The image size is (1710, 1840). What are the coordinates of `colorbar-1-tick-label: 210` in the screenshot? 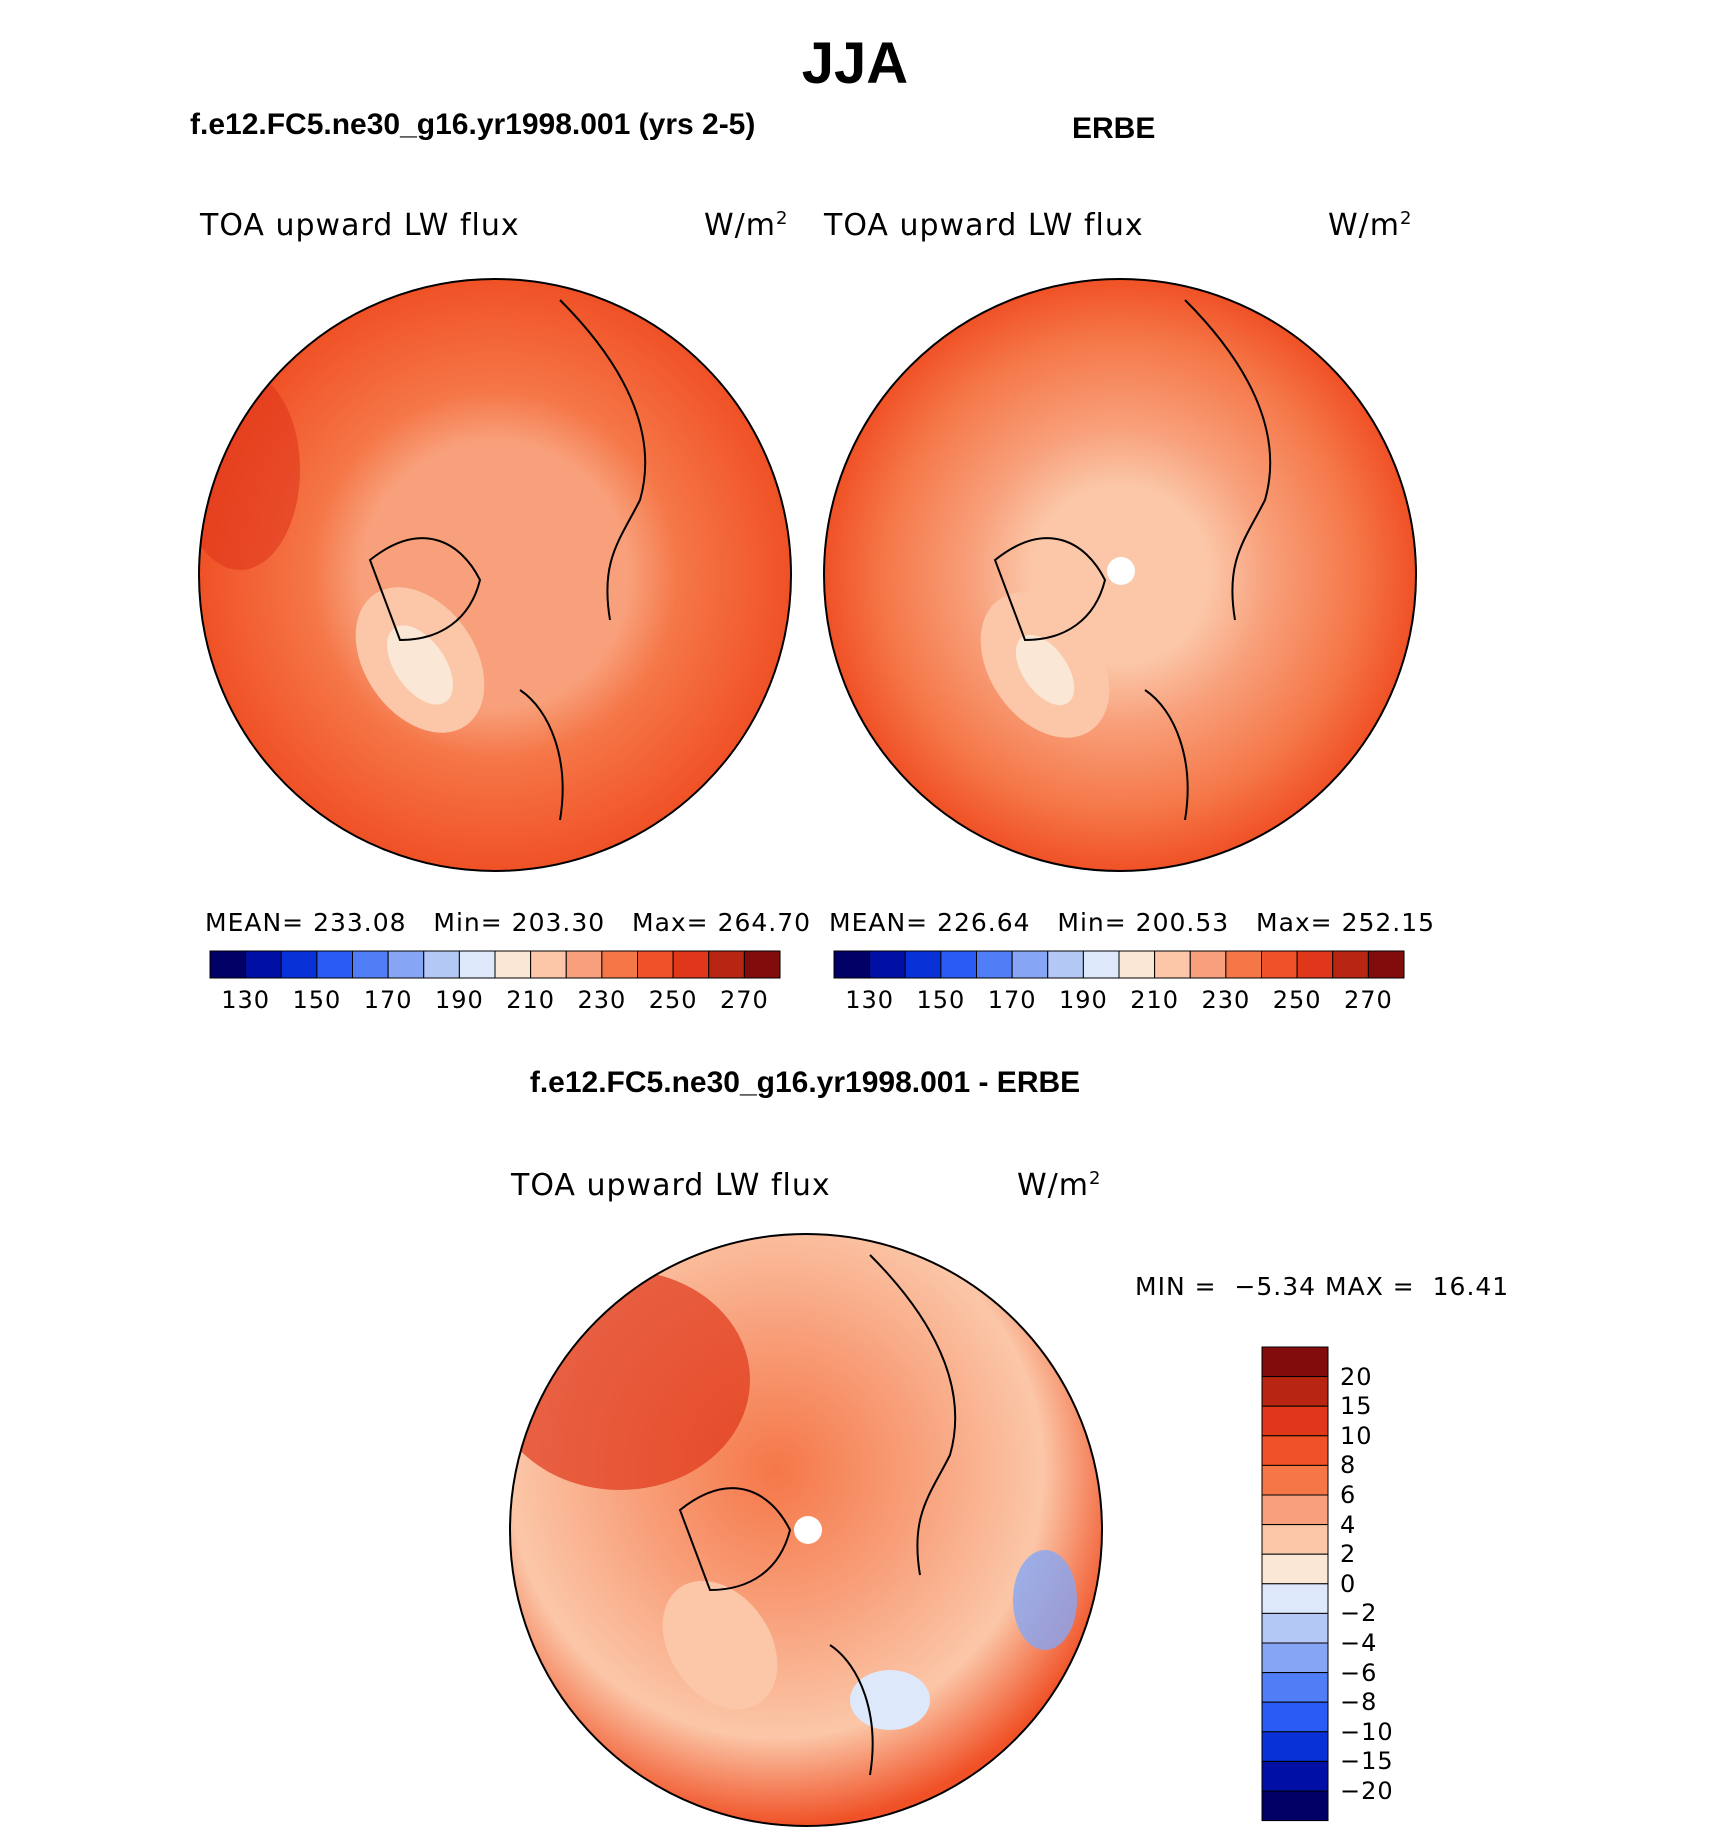 It's located at (531, 1000).